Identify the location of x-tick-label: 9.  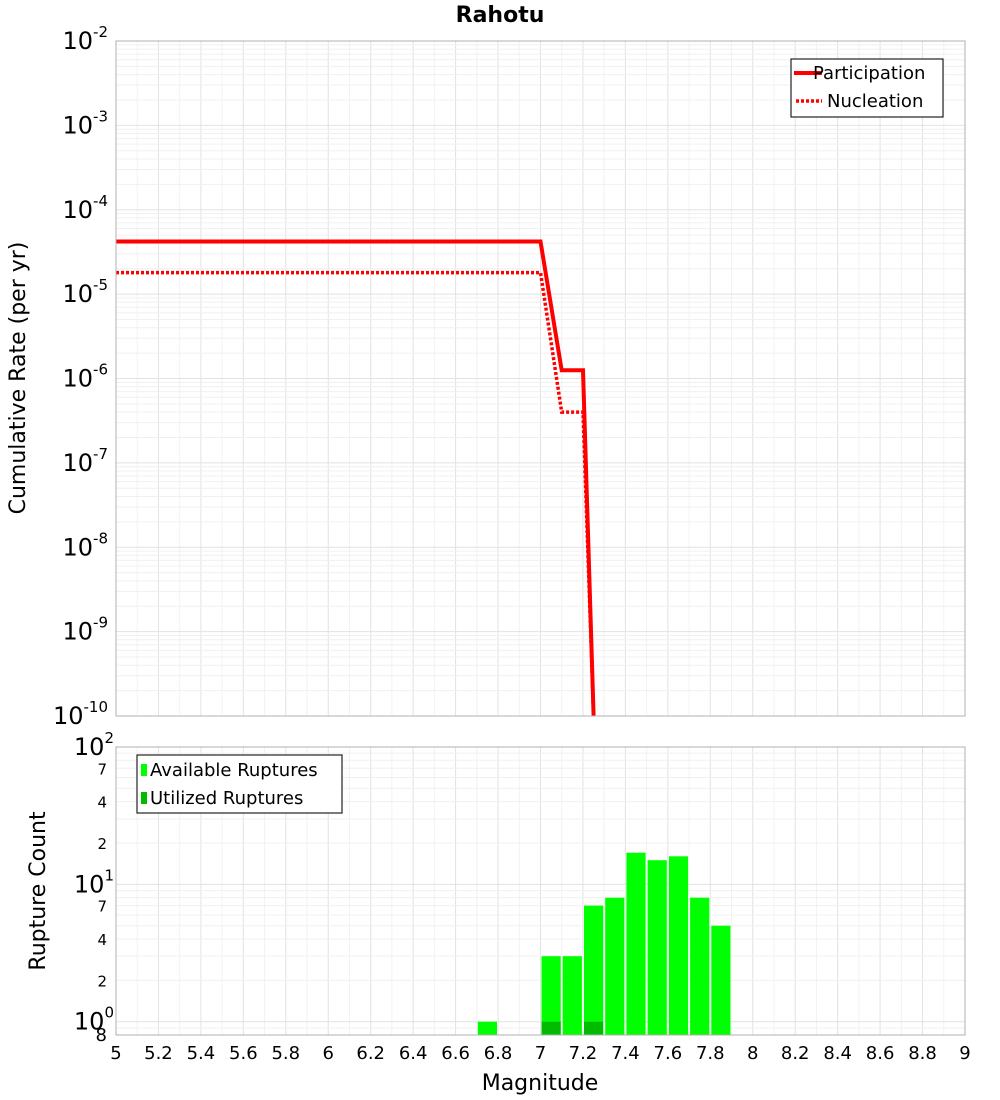
(964, 1053).